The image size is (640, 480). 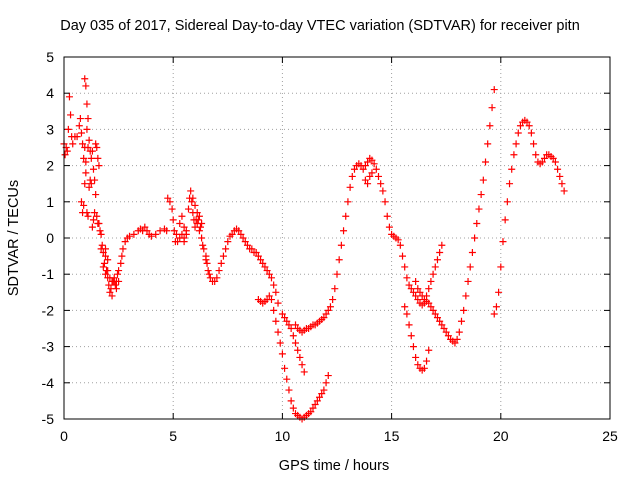 I want to click on y-tick-label: -3, so click(x=48, y=347).